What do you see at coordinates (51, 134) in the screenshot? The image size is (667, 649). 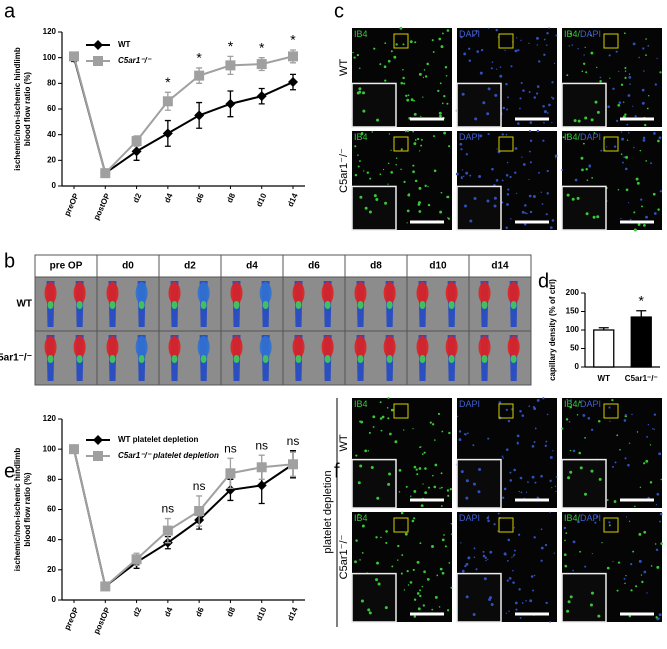 I see `y-tick-label: 40` at bounding box center [51, 134].